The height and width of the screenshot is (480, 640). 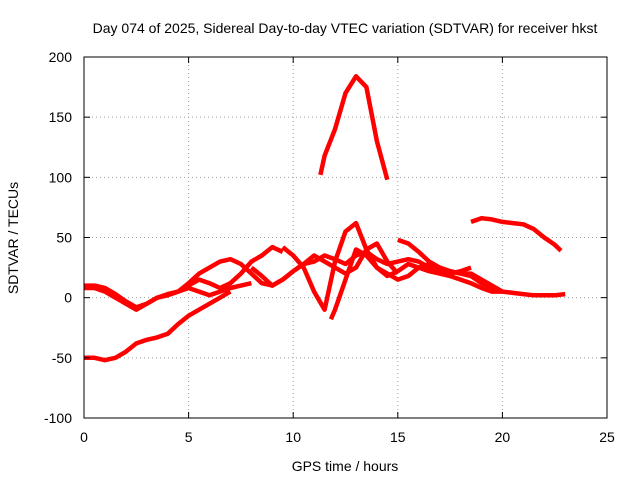 What do you see at coordinates (68, 298) in the screenshot?
I see `y-tick-label: 0` at bounding box center [68, 298].